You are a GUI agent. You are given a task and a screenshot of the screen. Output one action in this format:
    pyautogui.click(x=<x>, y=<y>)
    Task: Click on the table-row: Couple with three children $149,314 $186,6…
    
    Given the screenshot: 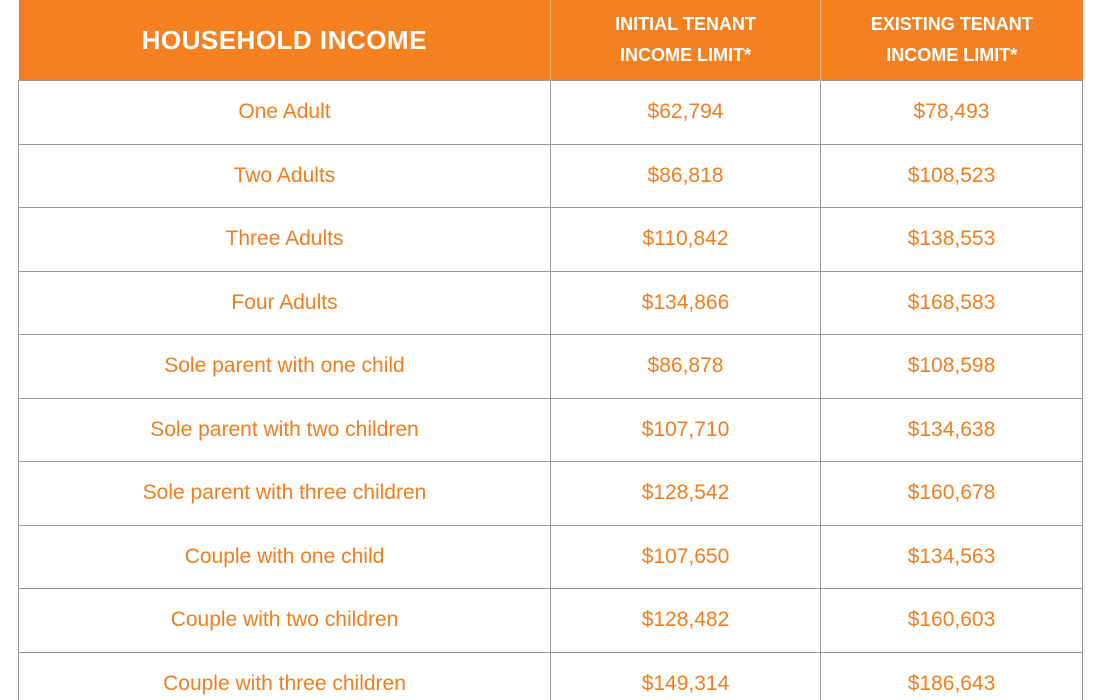 What is the action you would take?
    pyautogui.click(x=550, y=675)
    